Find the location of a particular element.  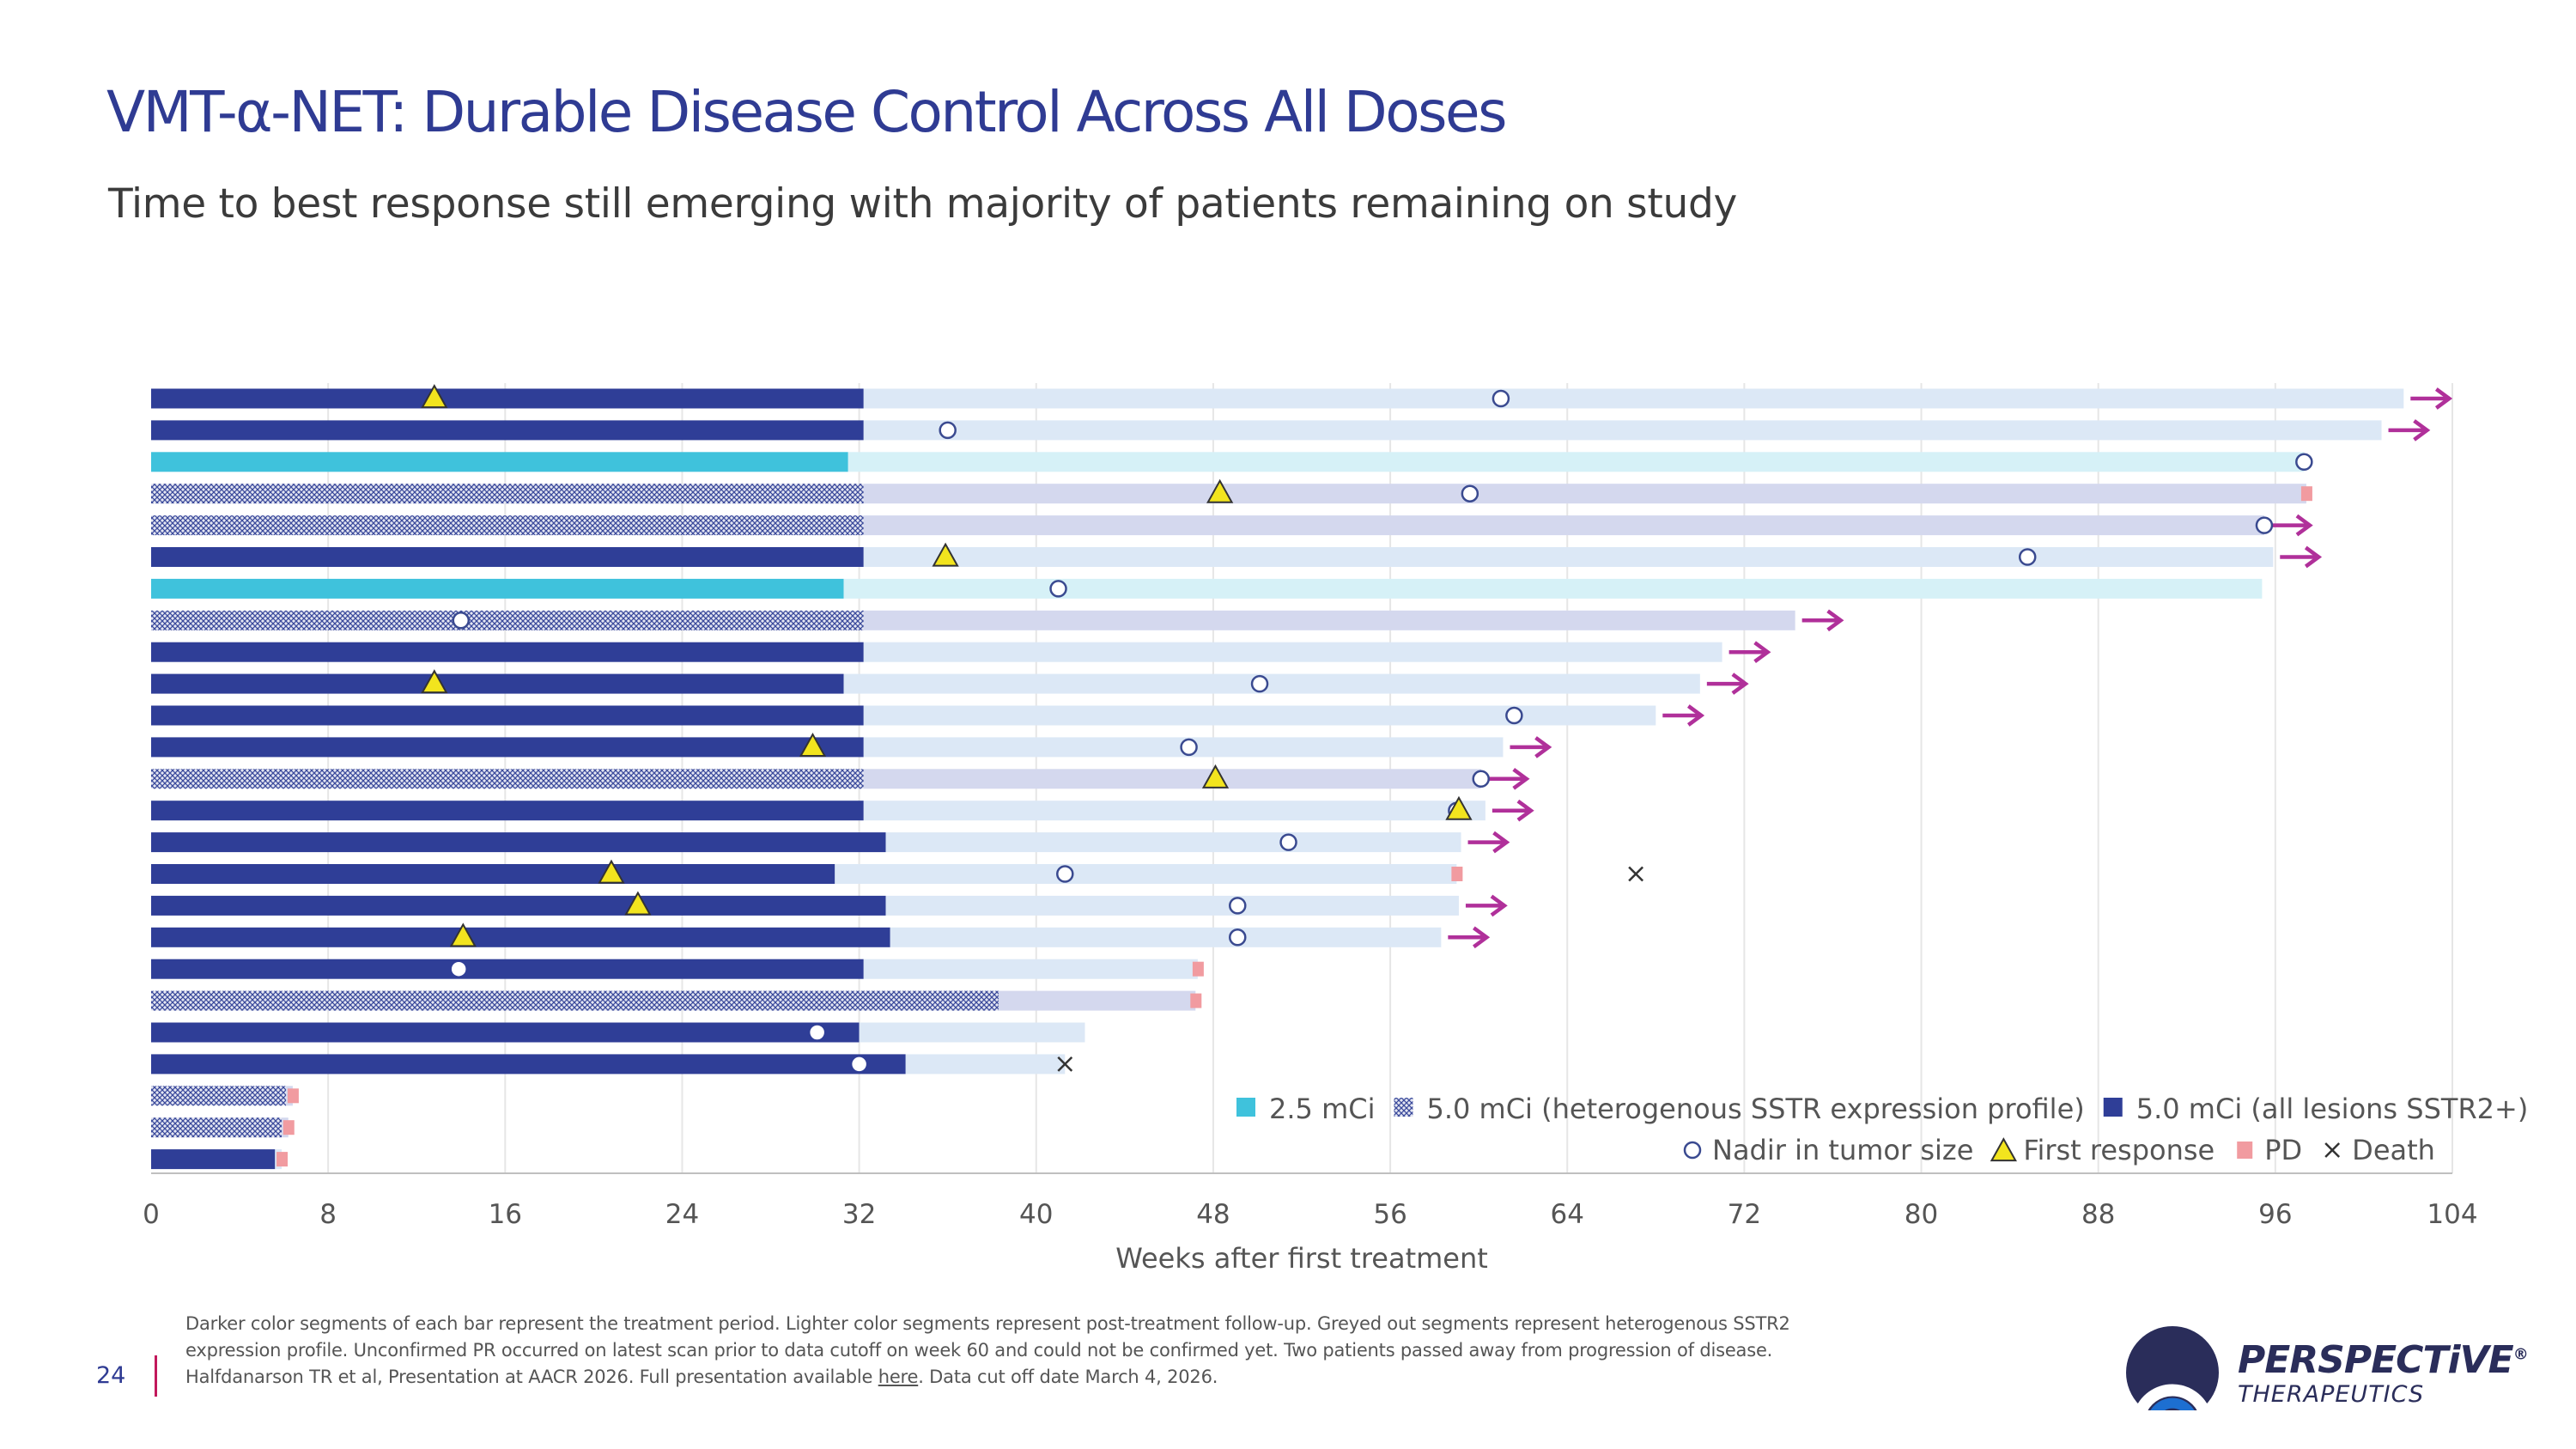

legend-swatch-std is located at coordinates (2113, 1107).